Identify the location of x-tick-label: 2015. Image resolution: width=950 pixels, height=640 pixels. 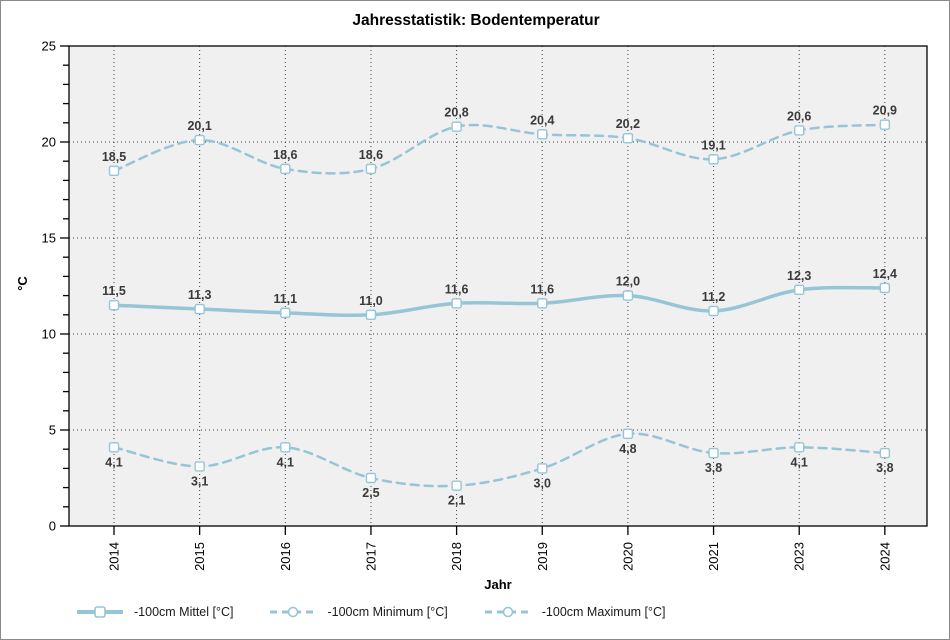
(199, 556).